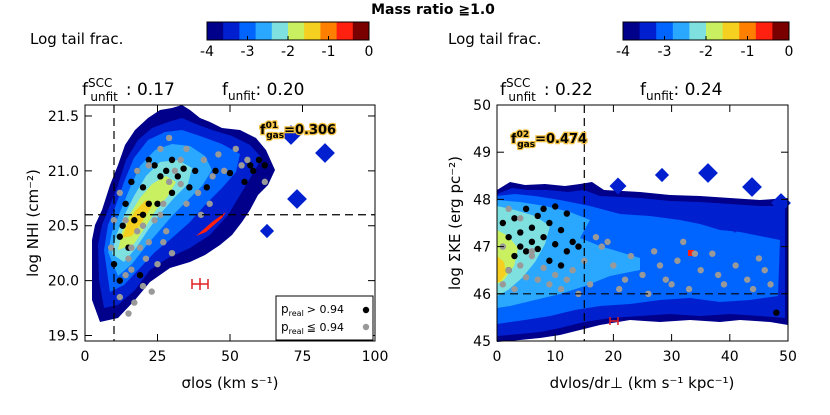 This screenshot has height=415, width=830. I want to click on colorbar-left: Log tail frac. -4 -3 -2 -1 0, so click(202, 40).